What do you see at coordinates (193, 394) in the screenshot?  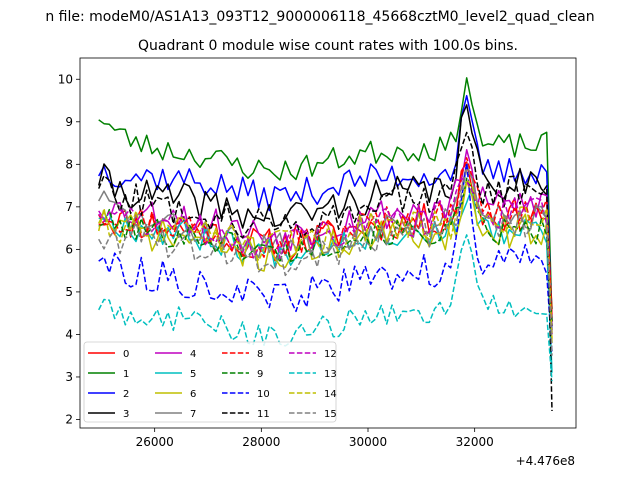 I see `legend-label-6: 6` at bounding box center [193, 394].